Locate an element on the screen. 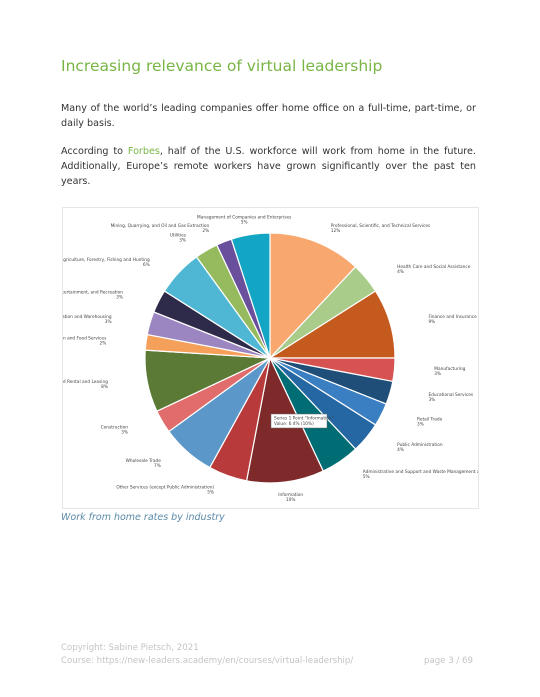 This screenshot has width=540, height=697. slice-value-label: 9% is located at coordinates (431, 322).